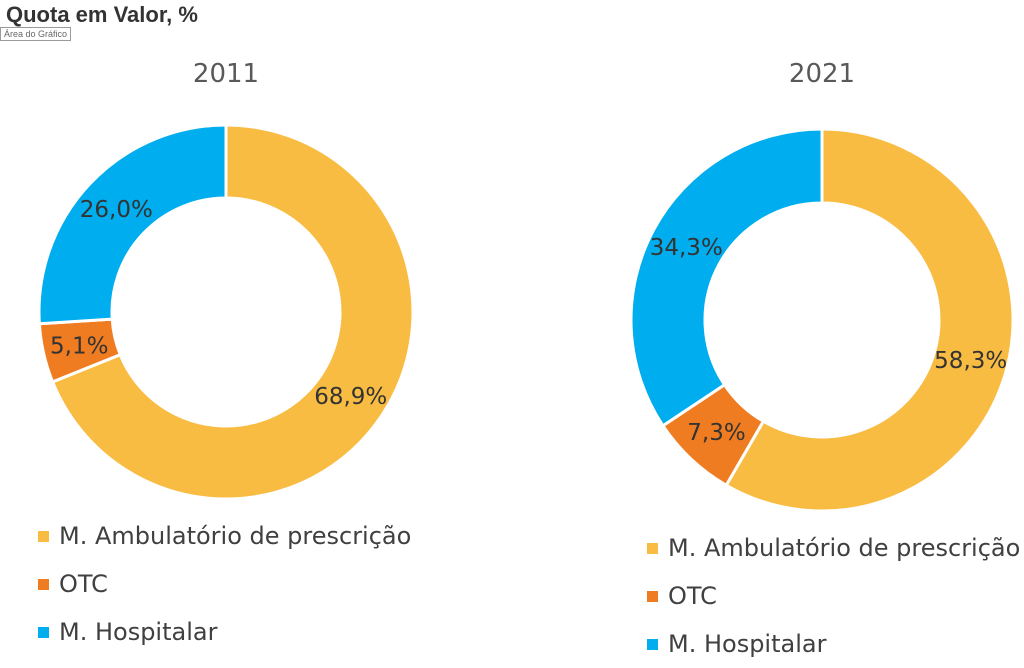  Describe the element at coordinates (716, 433) in the screenshot. I see `data-label-2021-otc: 7,3%` at that location.